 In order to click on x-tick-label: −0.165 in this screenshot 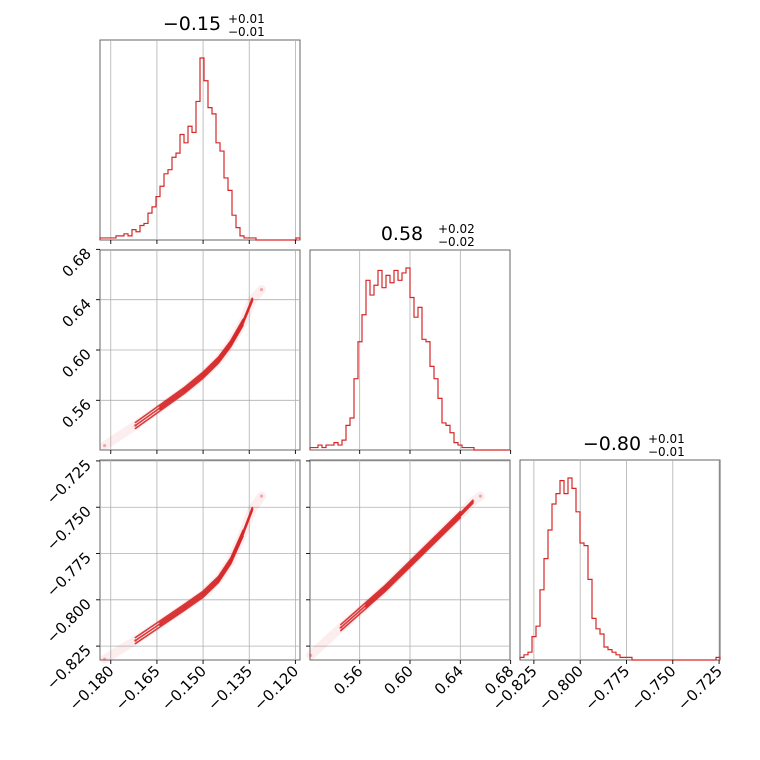, I will do `click(138, 688)`.